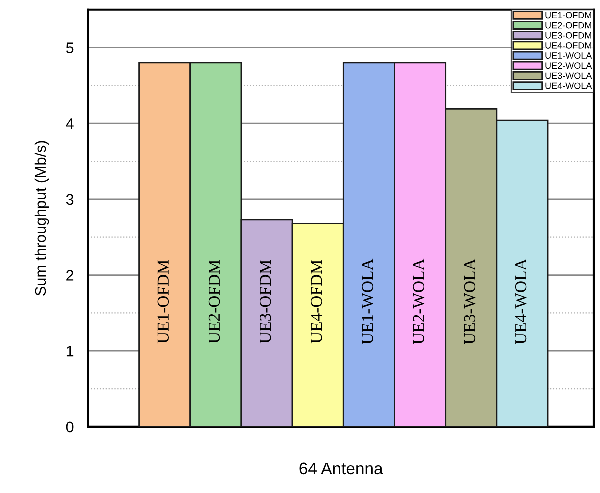  I want to click on legend-label: UE4-WOLA, so click(569, 86).